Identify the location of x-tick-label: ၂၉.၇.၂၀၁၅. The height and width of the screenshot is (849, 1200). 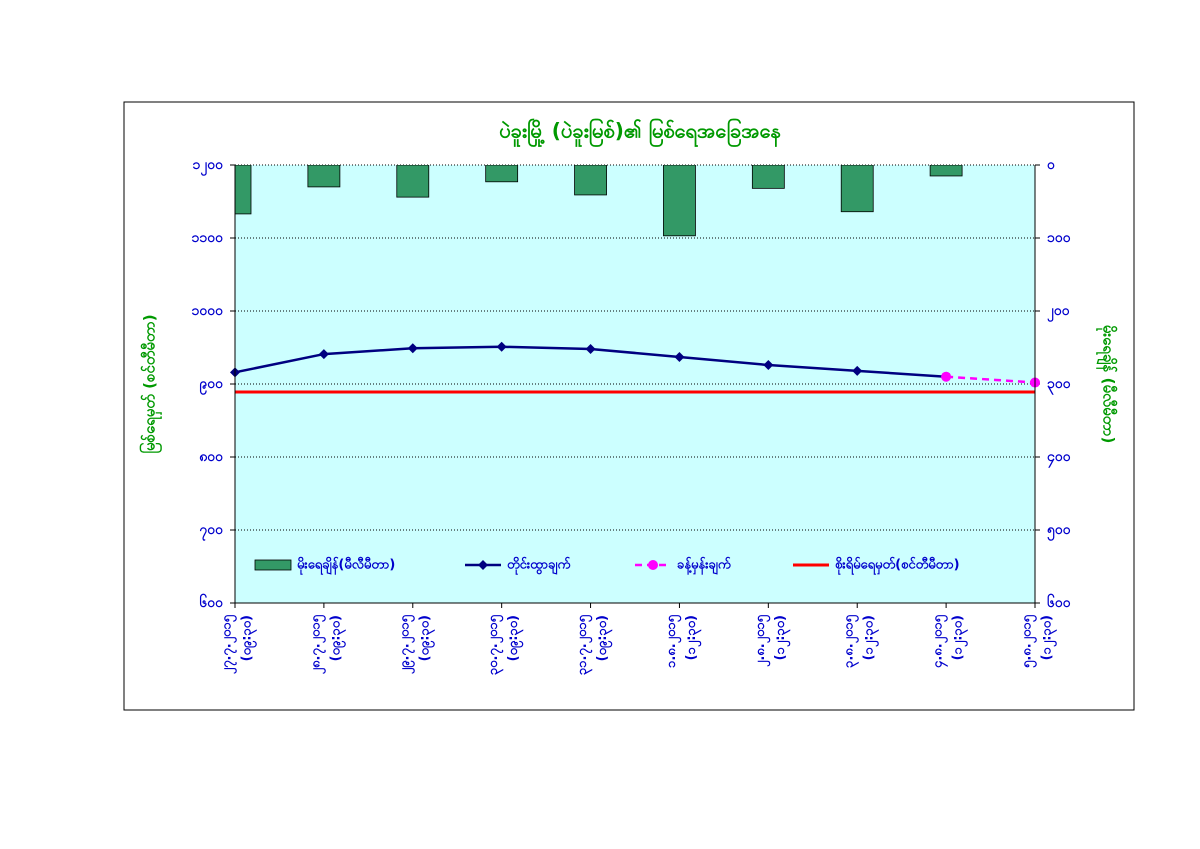
(406, 644).